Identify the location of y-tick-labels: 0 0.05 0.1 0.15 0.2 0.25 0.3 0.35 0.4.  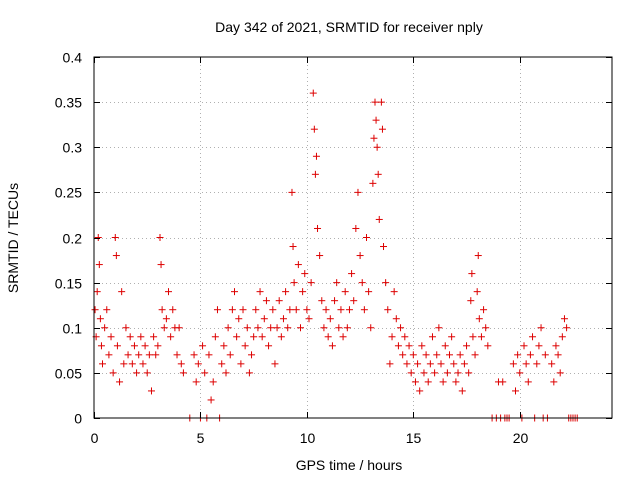
(68, 238).